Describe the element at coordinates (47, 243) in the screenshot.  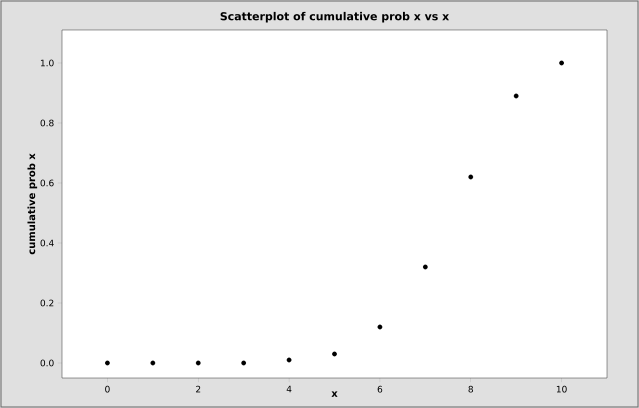
I see `y-tick-label: 0.4` at that location.